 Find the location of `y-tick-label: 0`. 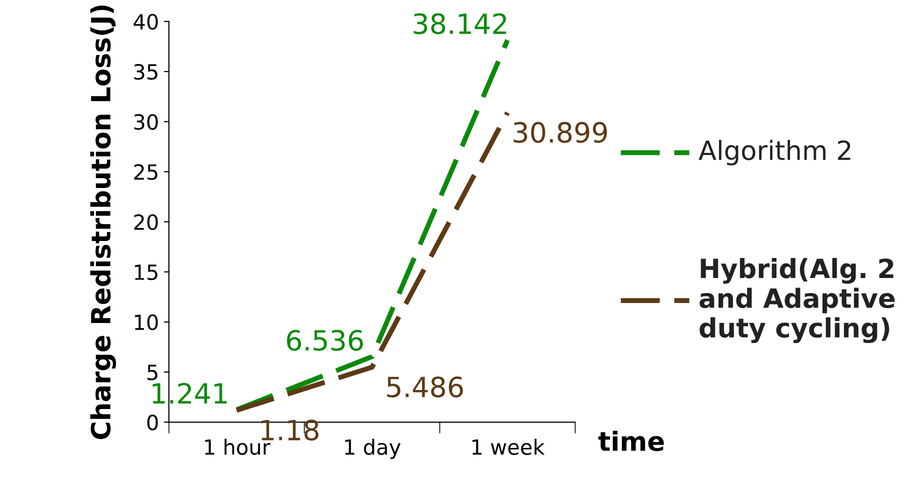

y-tick-label: 0 is located at coordinates (152, 422).